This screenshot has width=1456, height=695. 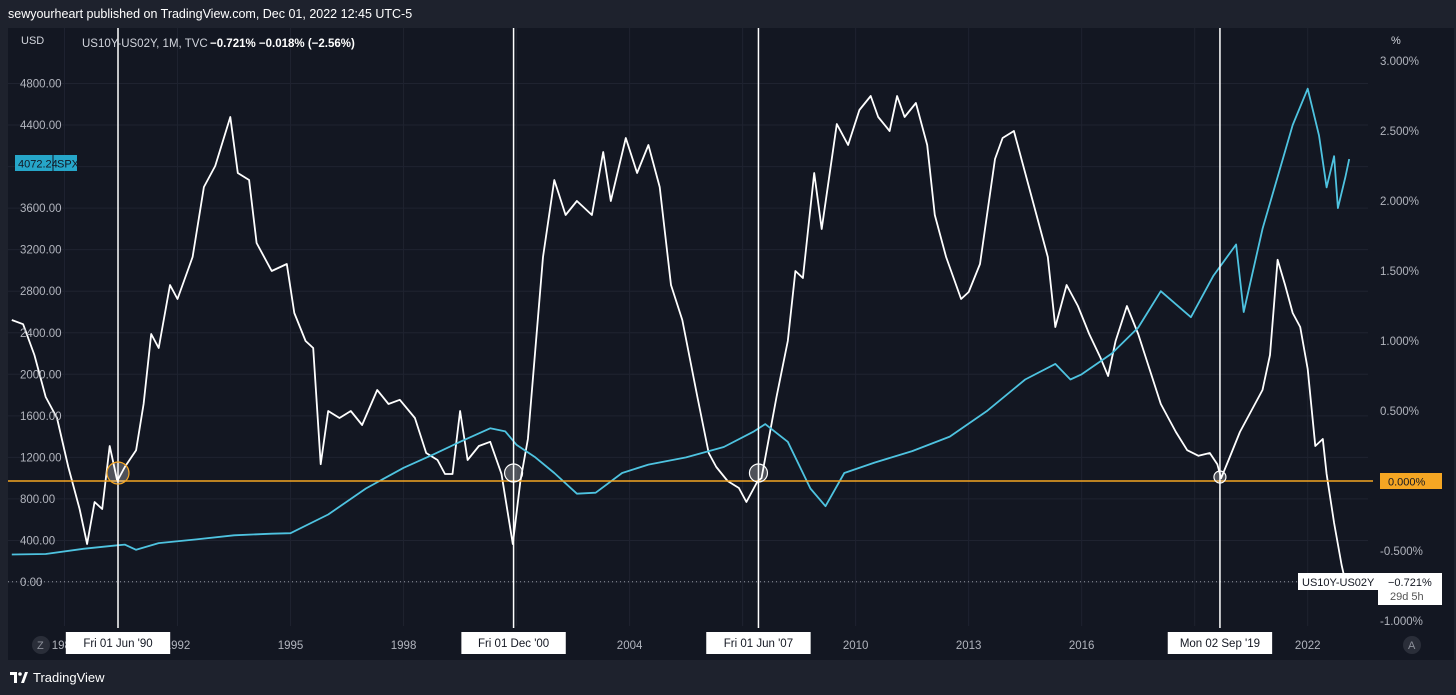 I want to click on vertical-marker-label: Mon 02 Sep '19, so click(x=1220, y=644).